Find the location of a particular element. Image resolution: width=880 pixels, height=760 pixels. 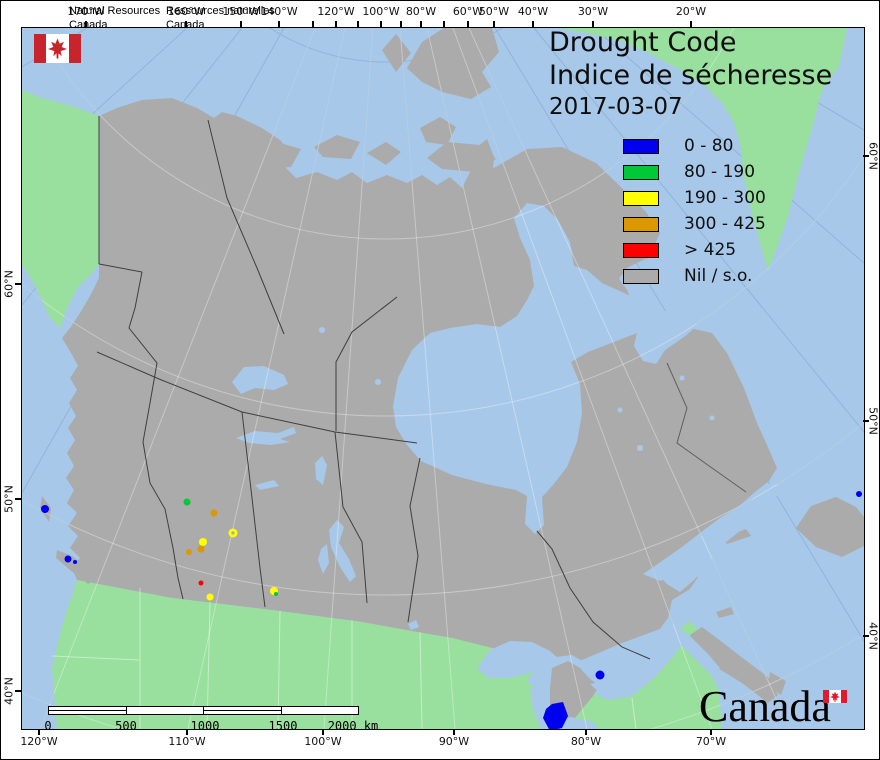

longitude-label: 170°W is located at coordinates (86, 11).